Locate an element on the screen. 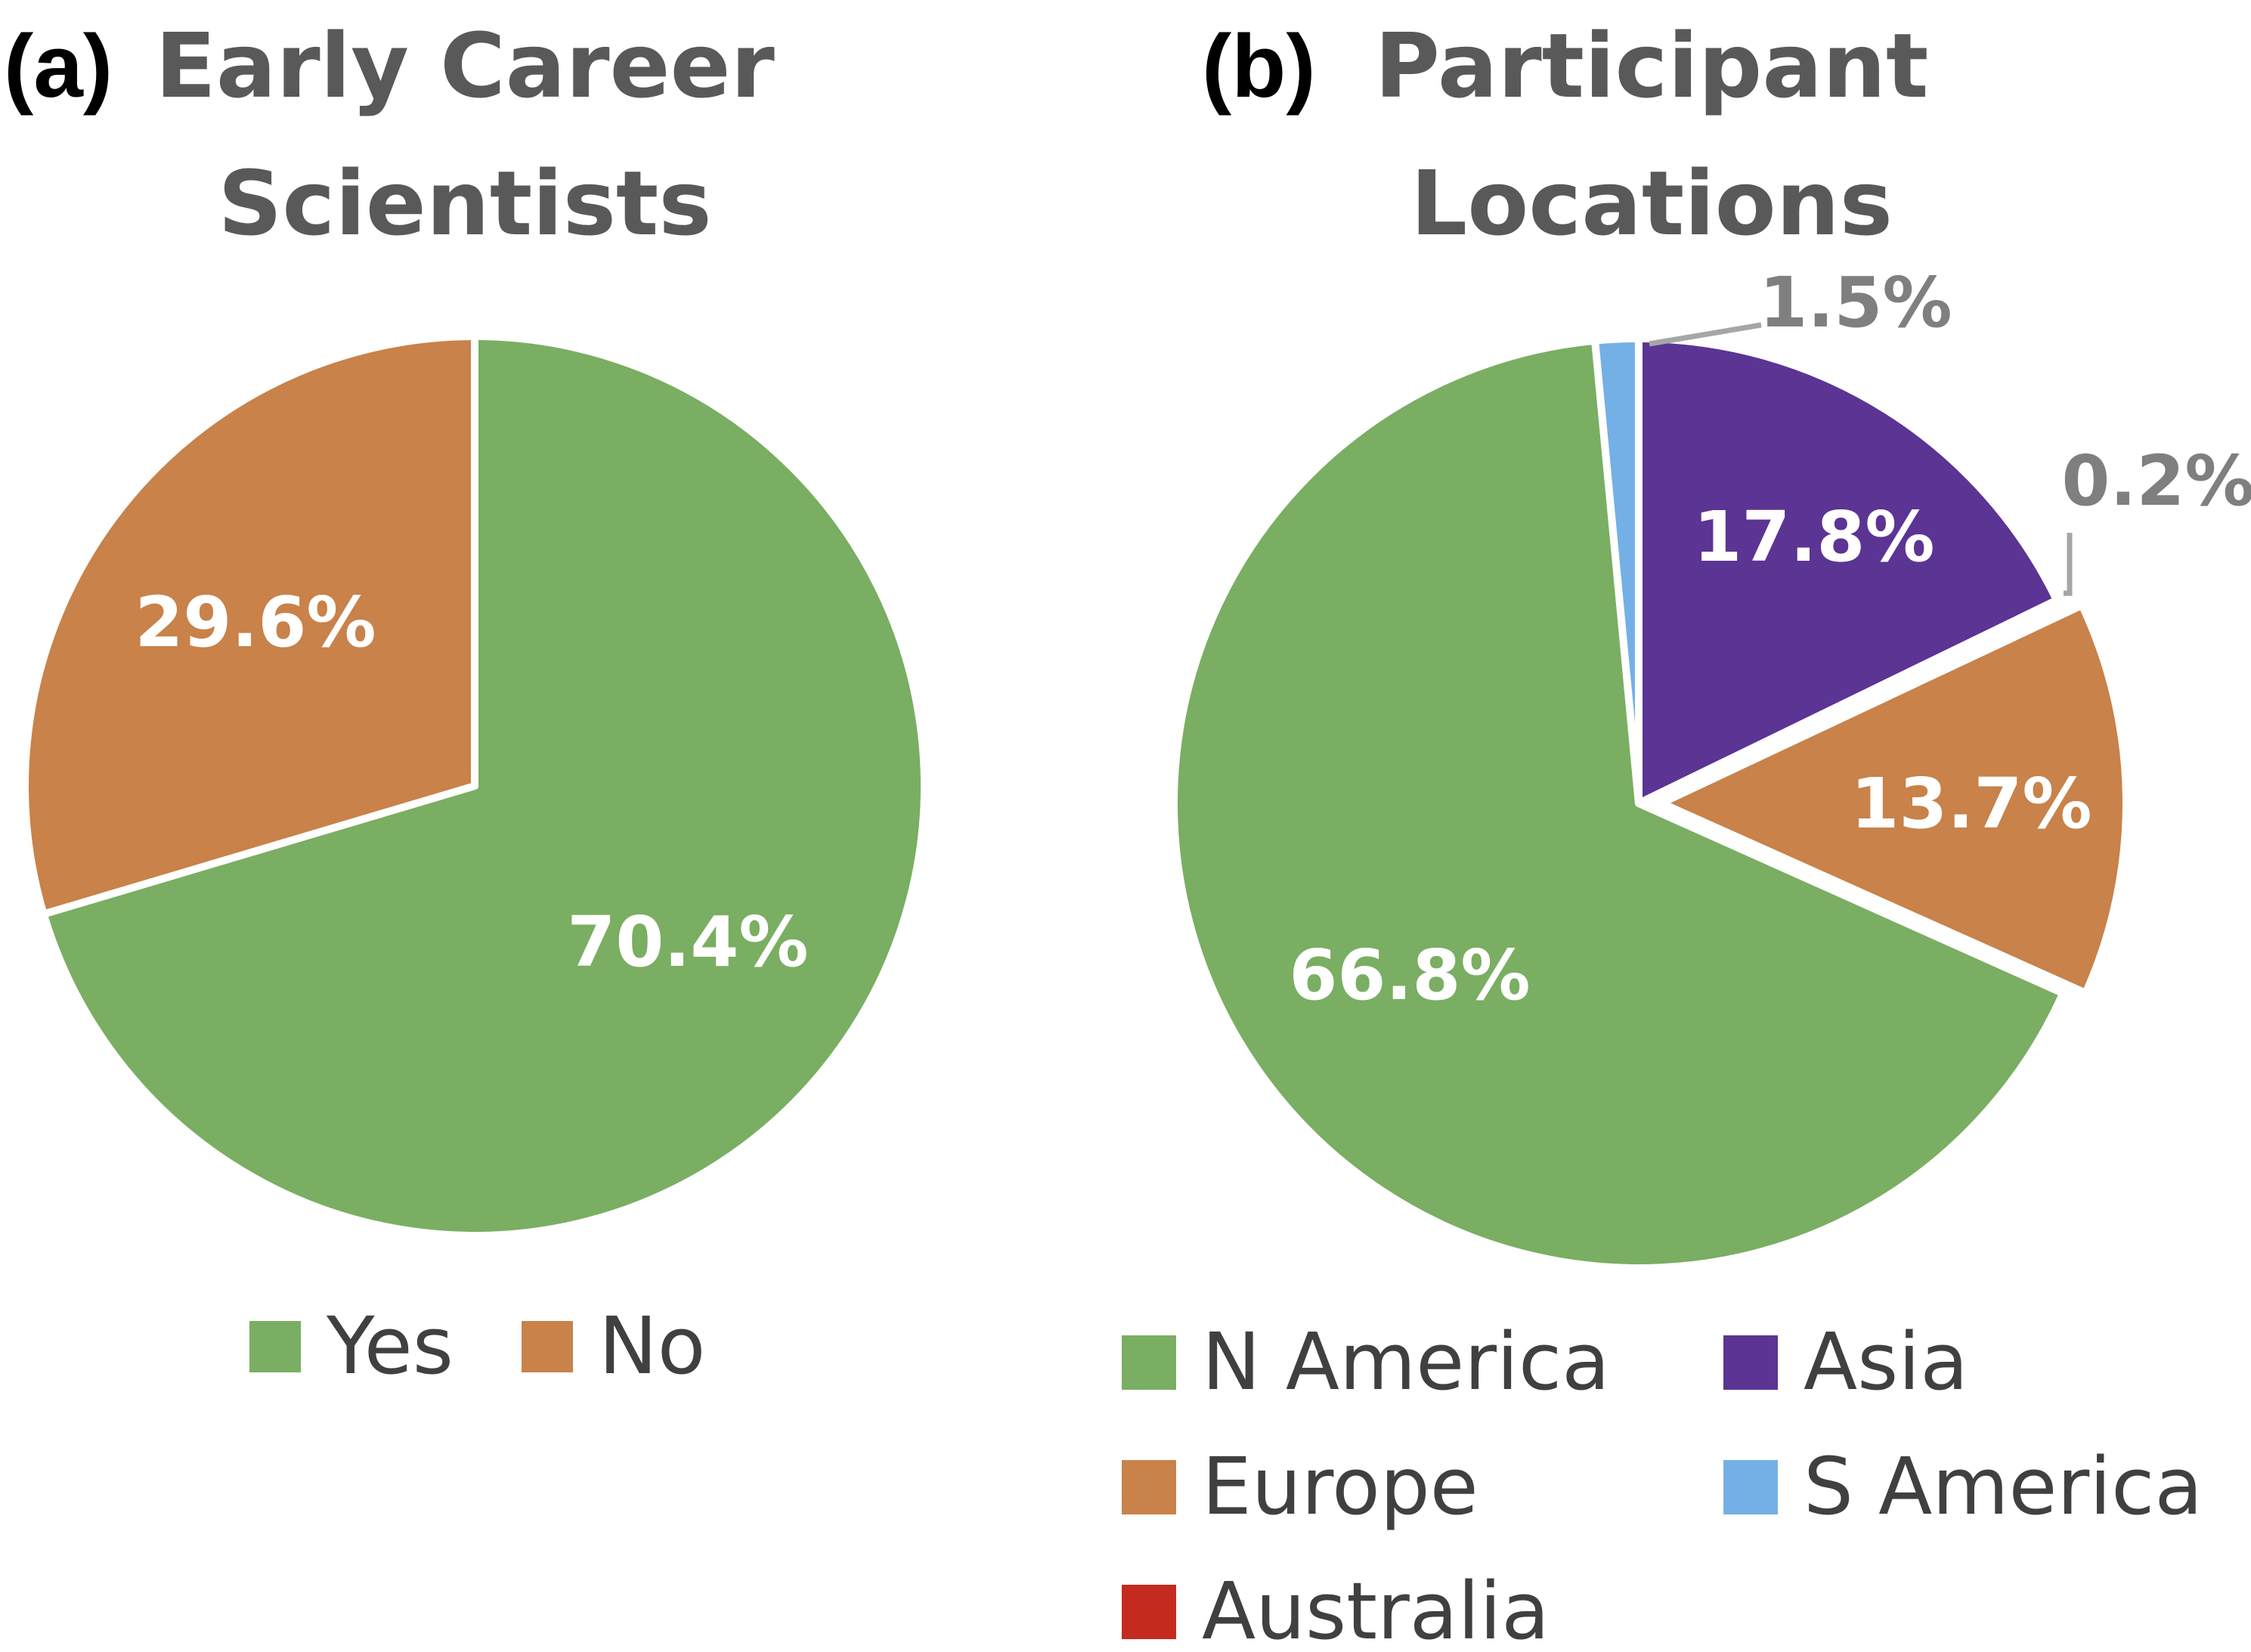  legend-a: Yes No is located at coordinates (477, 1346).